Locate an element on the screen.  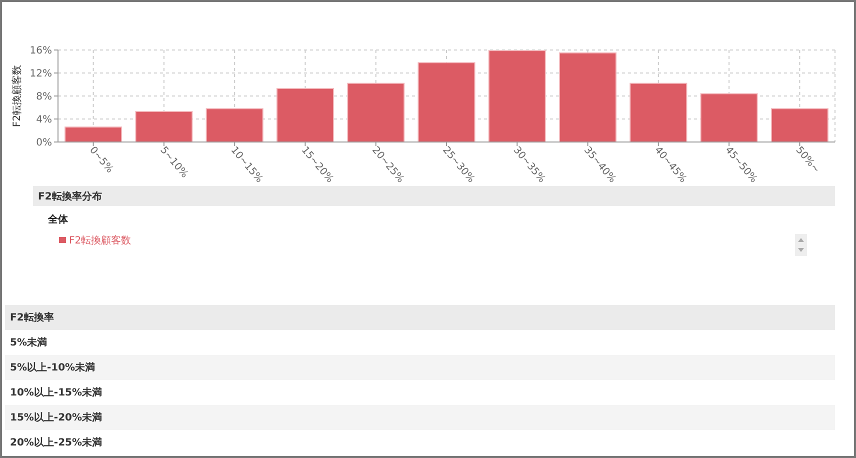
text: 5%未満 is located at coordinates (28, 342).